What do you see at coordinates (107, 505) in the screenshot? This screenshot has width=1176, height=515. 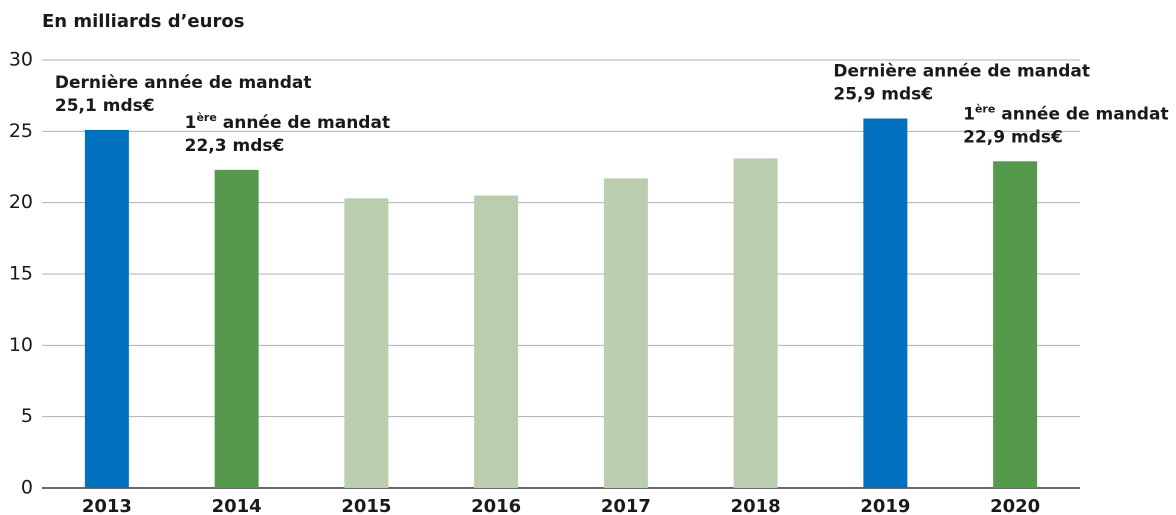 I see `x-tick-label: 2013` at bounding box center [107, 505].